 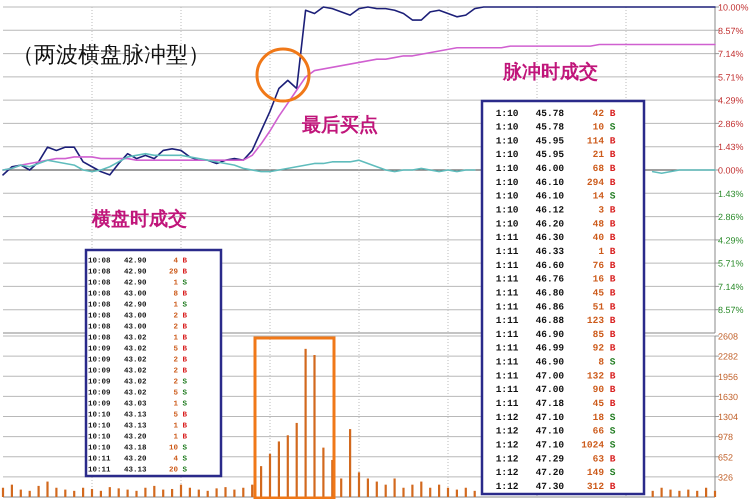 I want to click on text: 脉冲时成交, so click(x=550, y=72).